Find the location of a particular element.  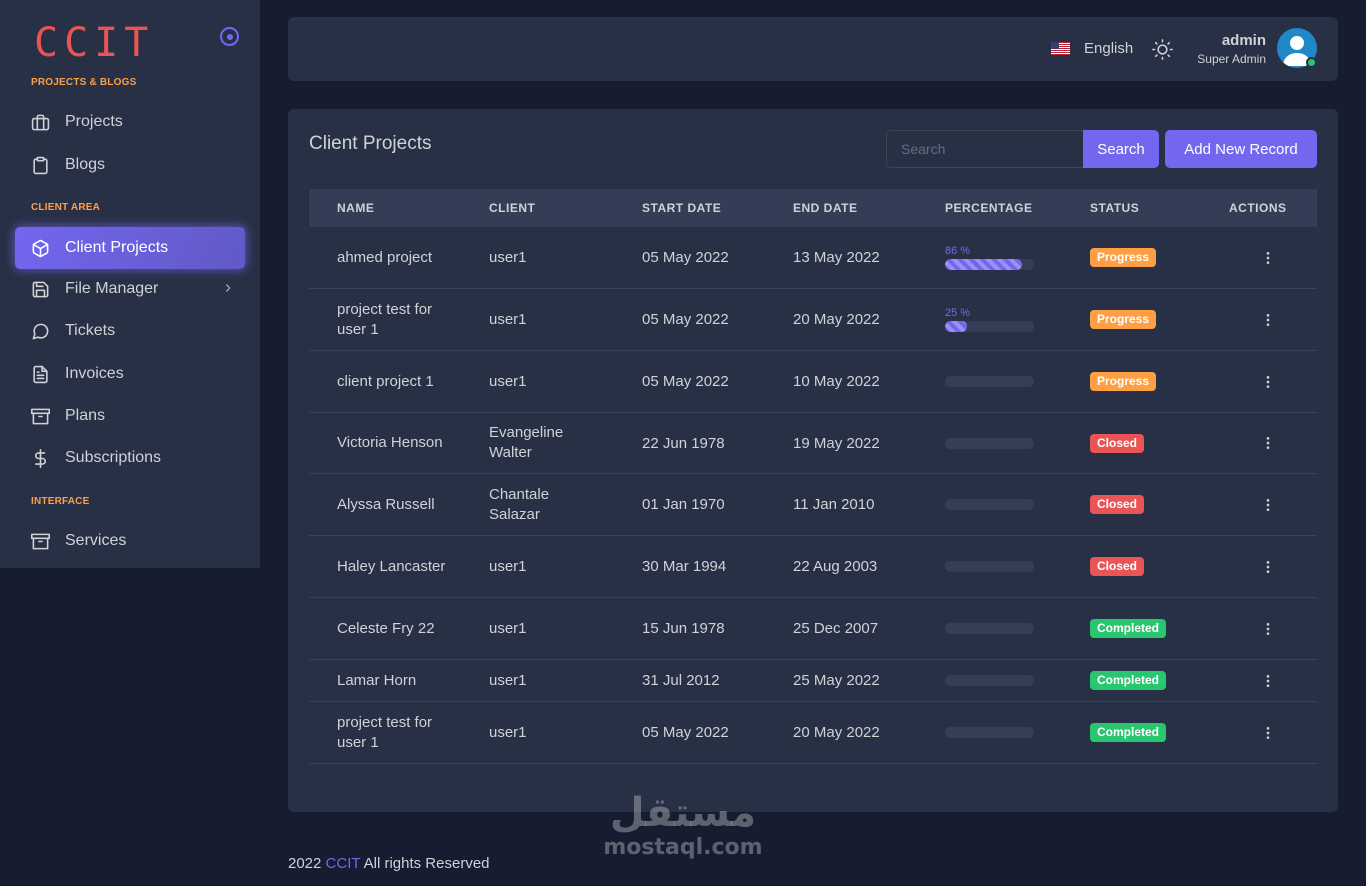

footer-text: All rights Reserved is located at coordinates (426, 863).